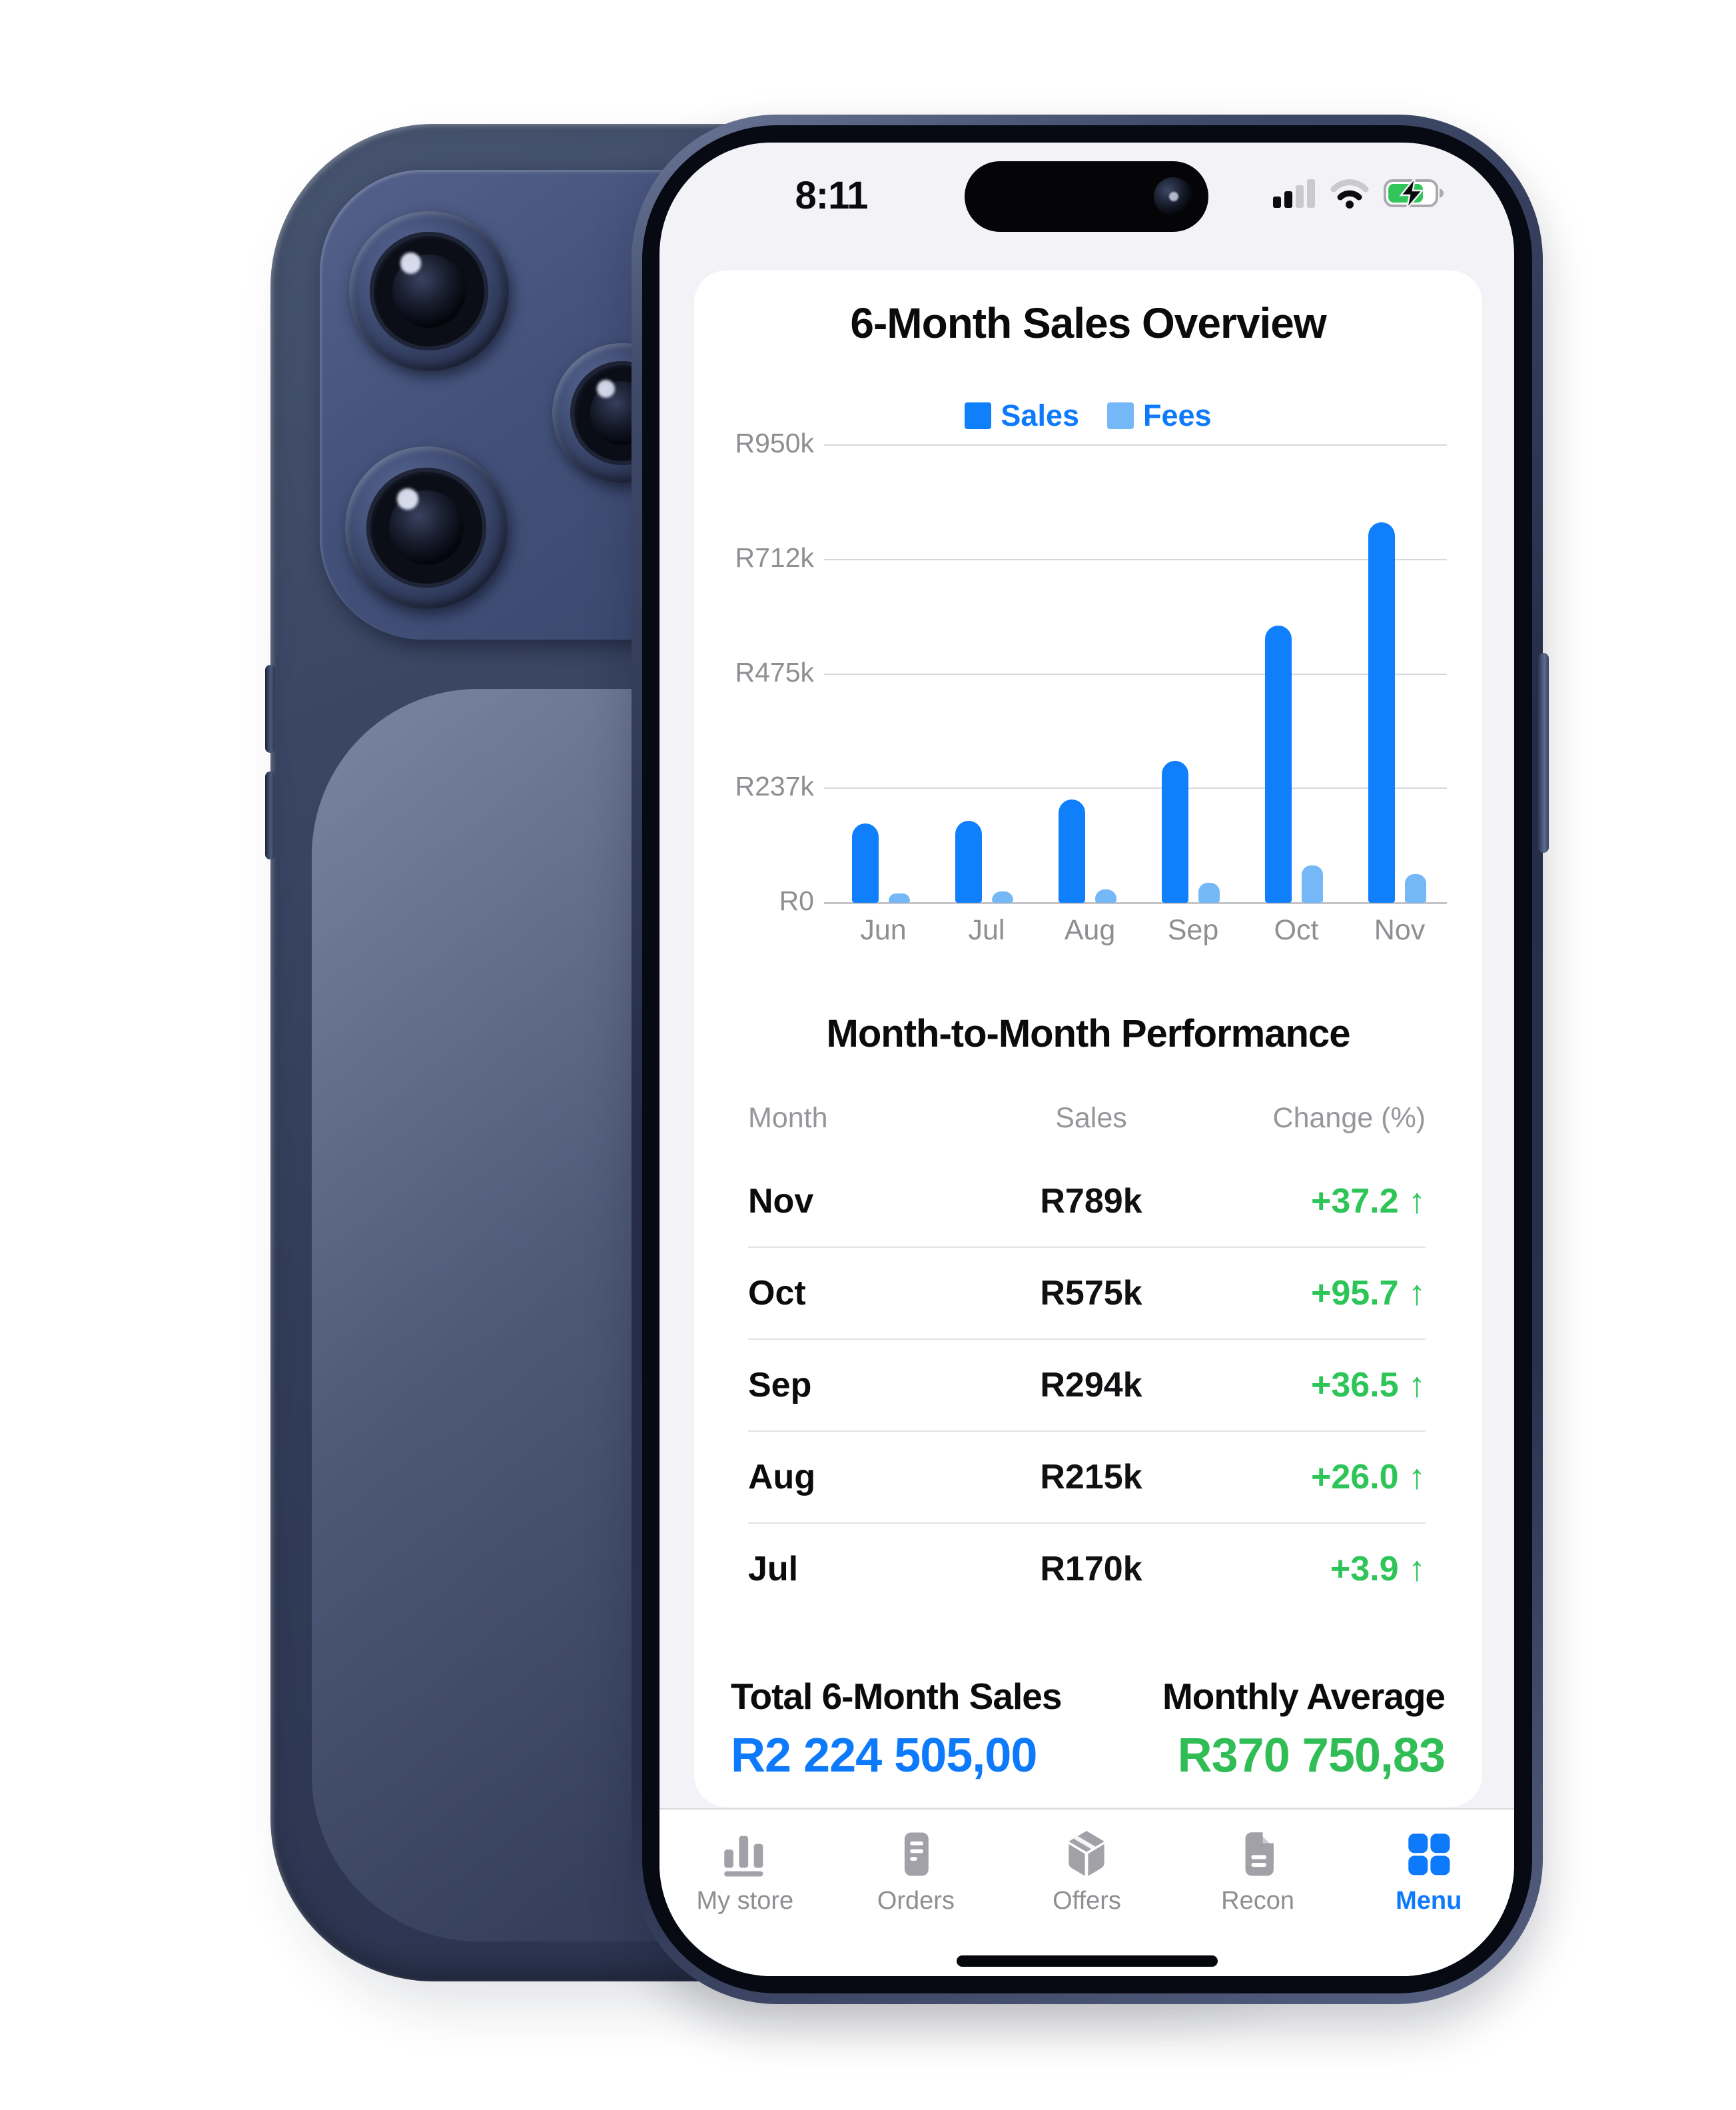 The height and width of the screenshot is (2110, 1736). What do you see at coordinates (1304, 1696) in the screenshot?
I see `monthly-average-label: Monthly Average` at bounding box center [1304, 1696].